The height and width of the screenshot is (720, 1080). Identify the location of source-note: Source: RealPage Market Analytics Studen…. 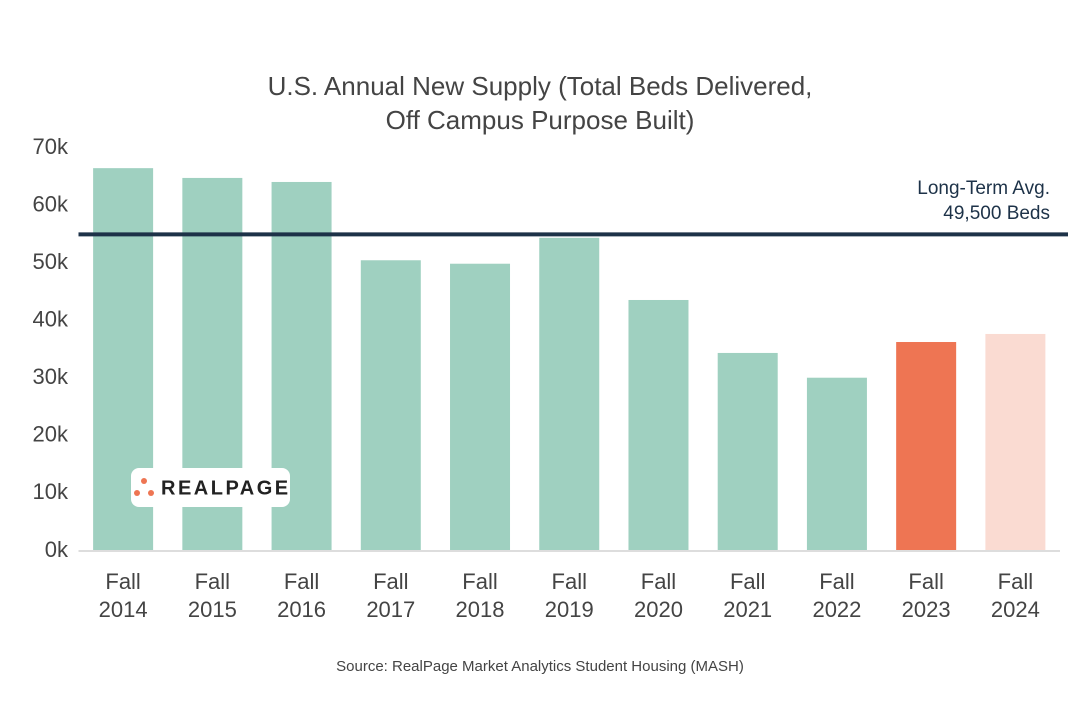
(540, 666).